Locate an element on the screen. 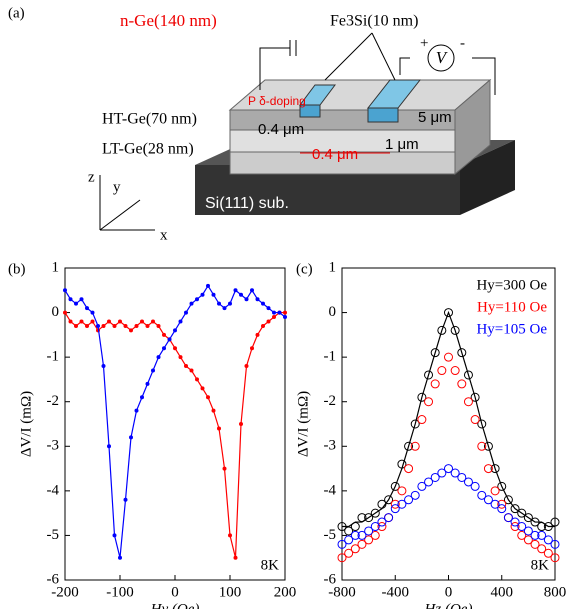 This screenshot has height=609, width=580. y-tick-label: -2 is located at coordinates (53, 401).